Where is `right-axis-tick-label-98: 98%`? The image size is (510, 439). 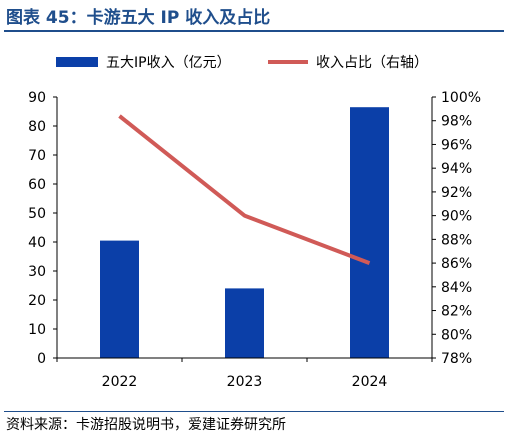 right-axis-tick-label-98: 98% is located at coordinates (456, 122).